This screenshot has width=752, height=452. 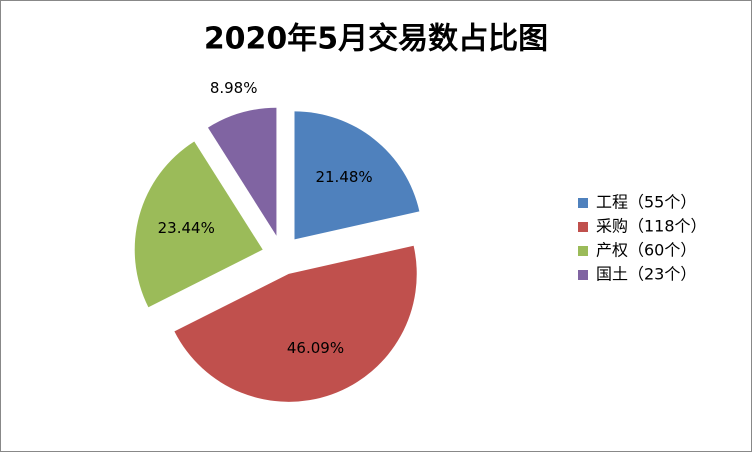 What do you see at coordinates (651, 226) in the screenshot?
I see `legend-label: 采购（118个）` at bounding box center [651, 226].